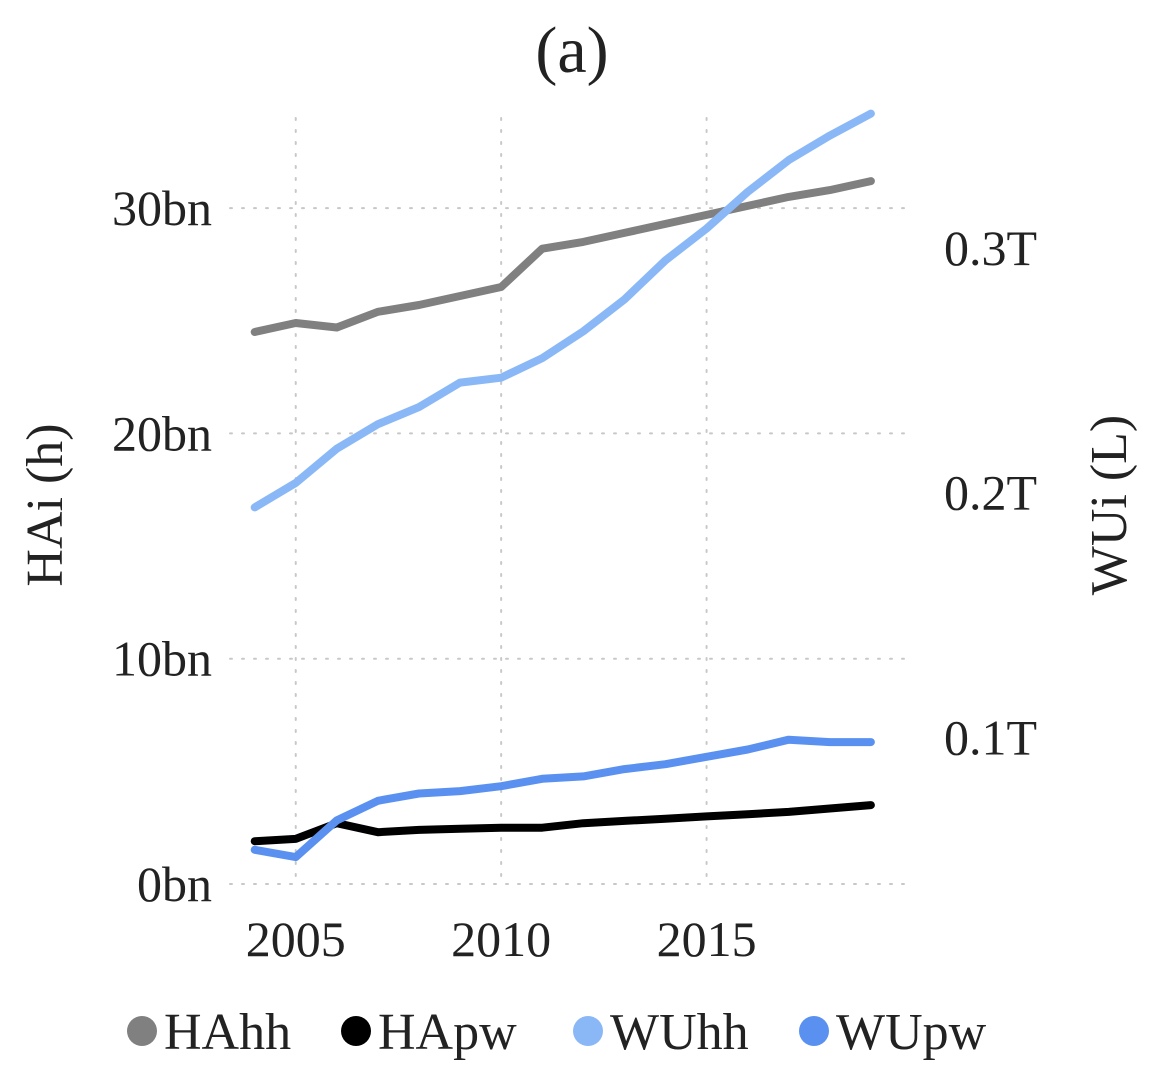  Describe the element at coordinates (571, 50) in the screenshot. I see `chart-title: (a)` at that location.